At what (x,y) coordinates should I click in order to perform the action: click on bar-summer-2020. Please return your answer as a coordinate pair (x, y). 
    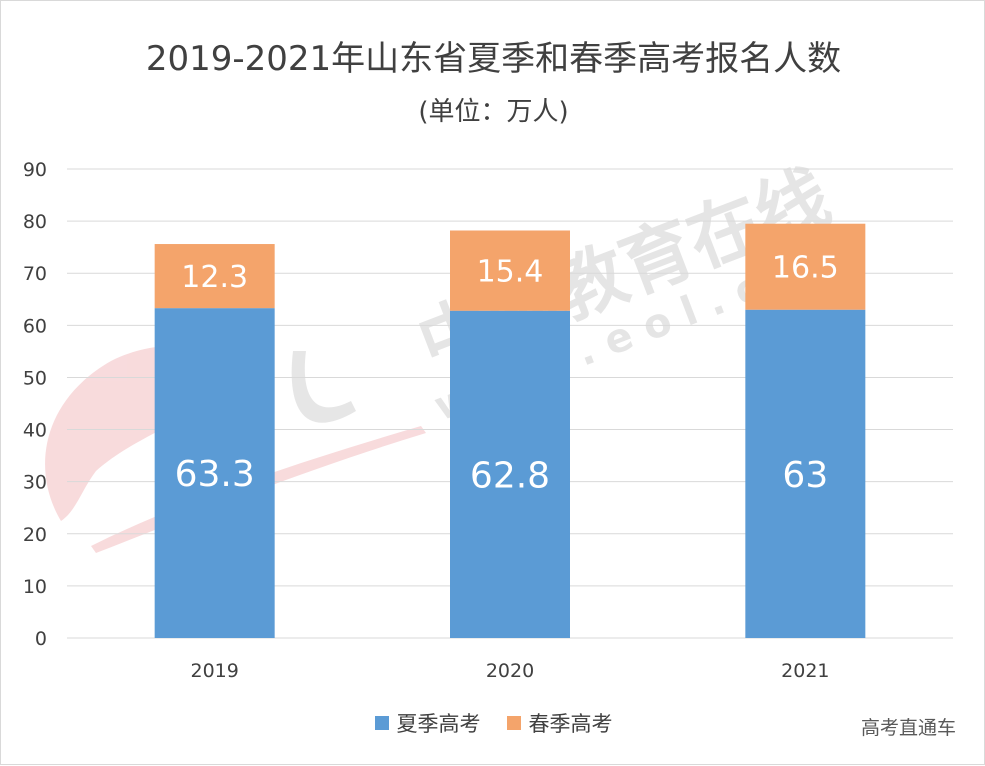
    Looking at the image, I should click on (510, 474).